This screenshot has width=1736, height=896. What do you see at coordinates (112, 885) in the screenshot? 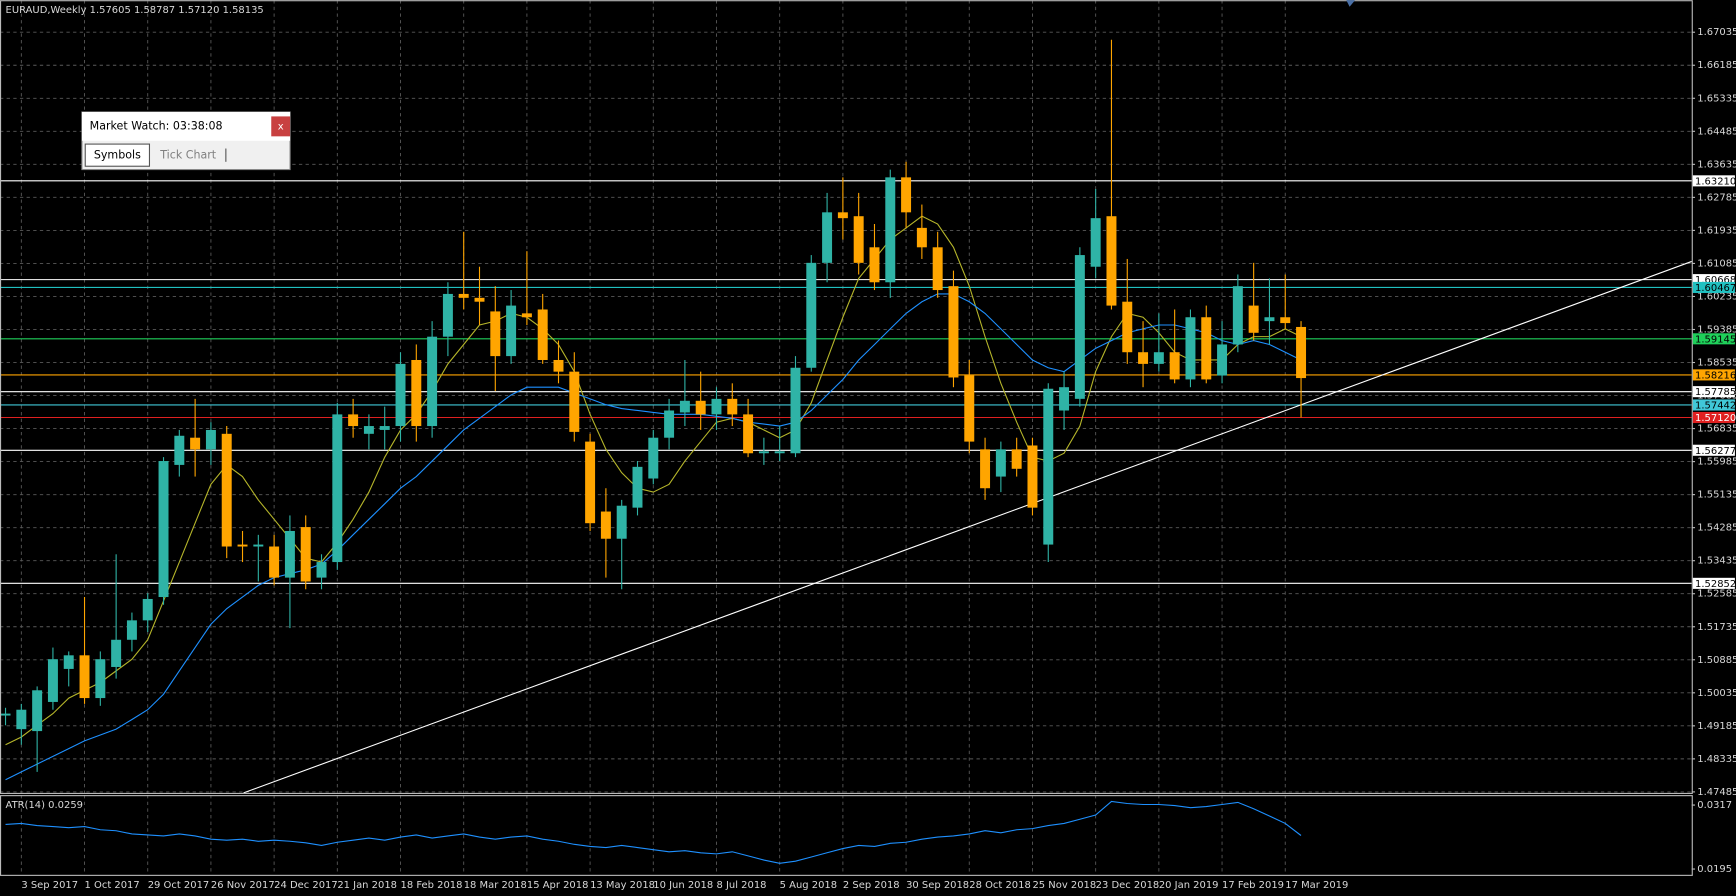
I see `x-tick-label: 1 Oct 2017` at bounding box center [112, 885].